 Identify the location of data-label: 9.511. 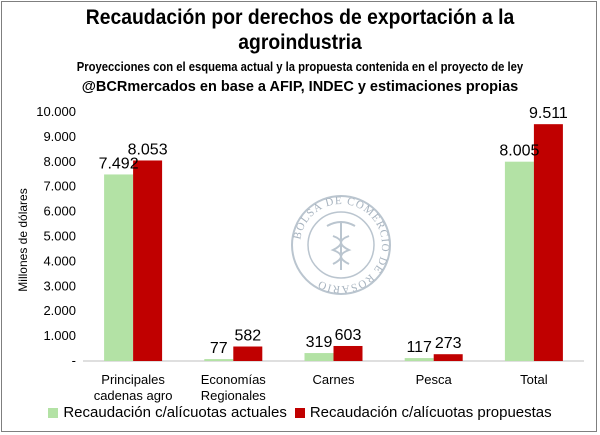
(548, 113).